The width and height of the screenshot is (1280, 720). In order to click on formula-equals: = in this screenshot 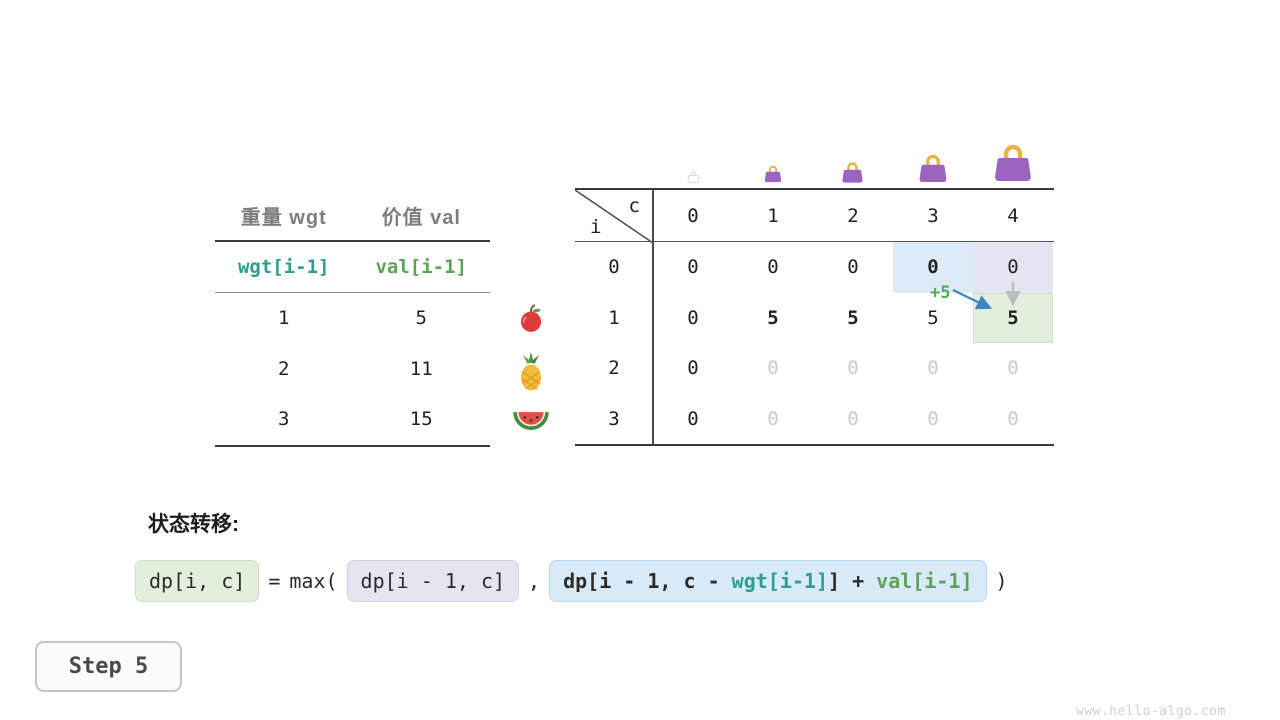, I will do `click(274, 581)`.